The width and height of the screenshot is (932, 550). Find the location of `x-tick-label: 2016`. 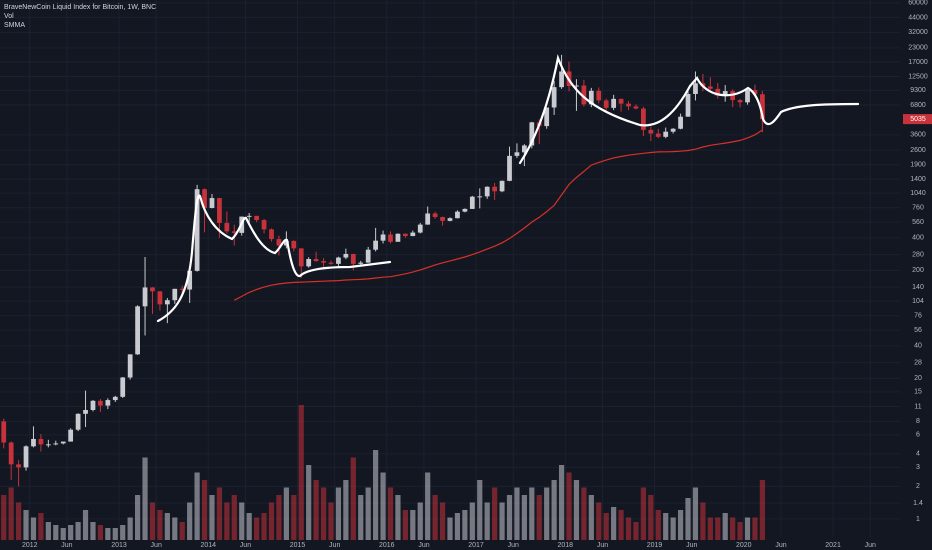

x-tick-label: 2016 is located at coordinates (387, 545).